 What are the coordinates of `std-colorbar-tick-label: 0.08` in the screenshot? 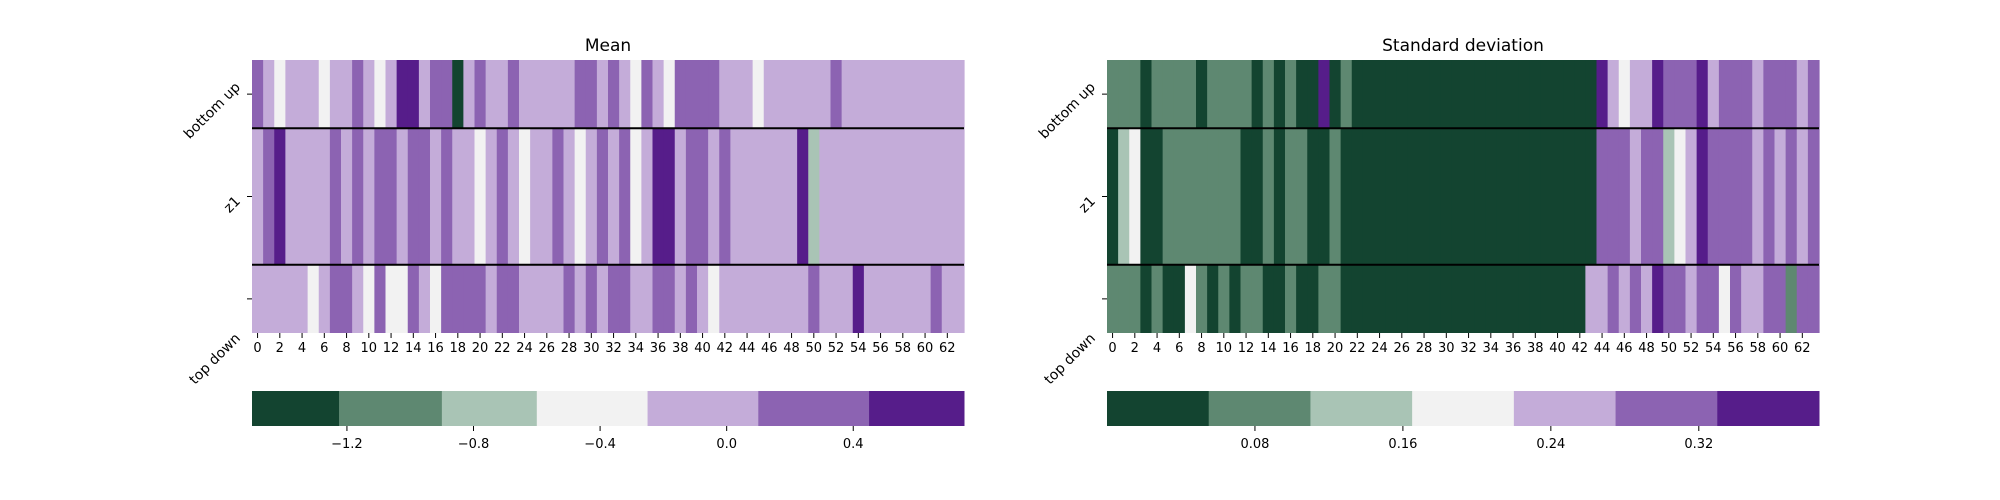 It's located at (1254, 444).